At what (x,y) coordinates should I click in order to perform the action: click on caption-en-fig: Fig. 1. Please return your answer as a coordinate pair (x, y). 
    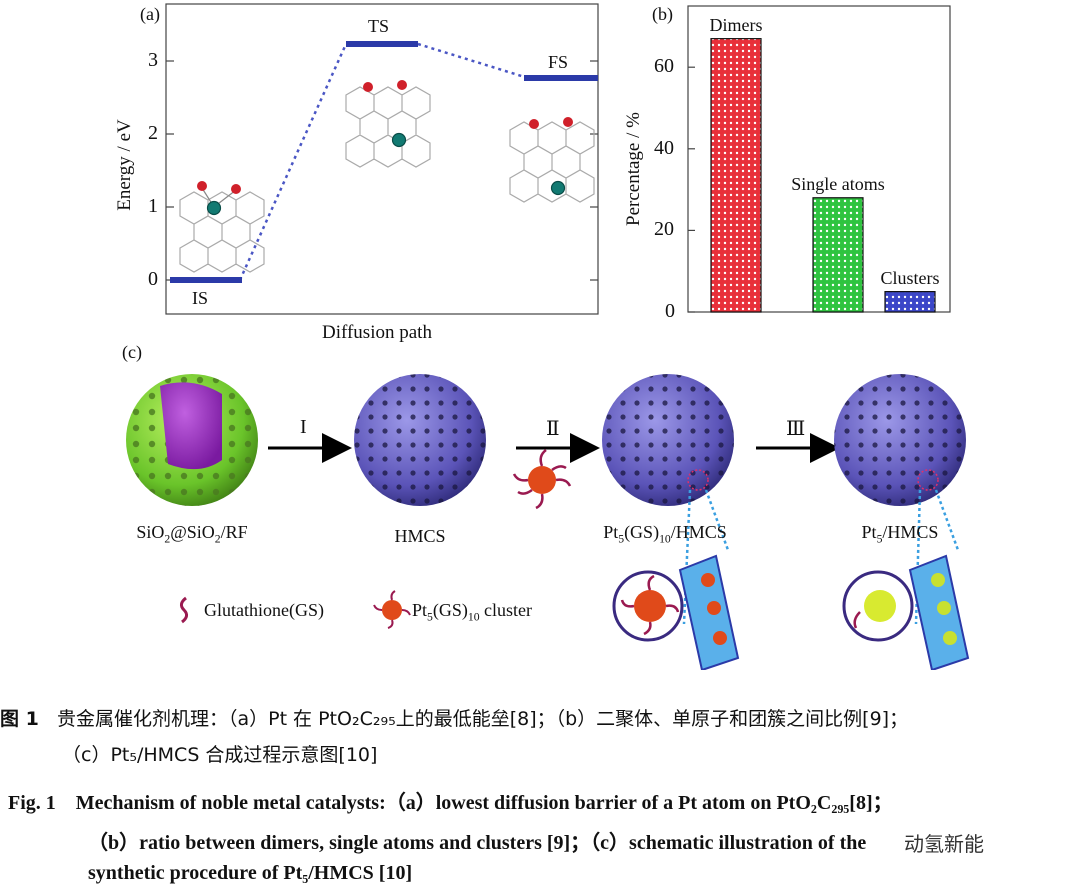
    Looking at the image, I should click on (32, 803).